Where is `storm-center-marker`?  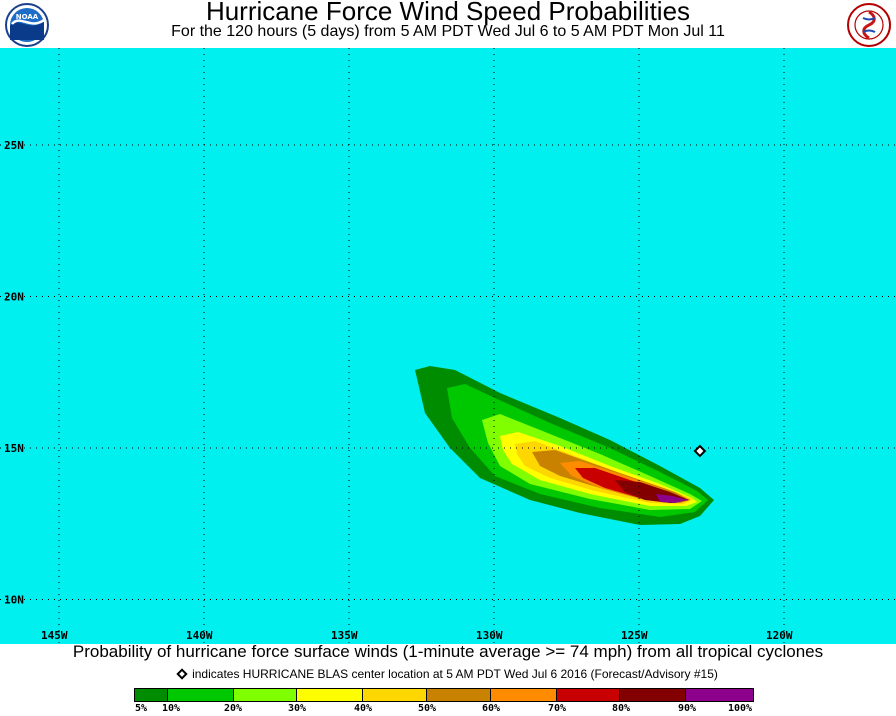 storm-center-marker is located at coordinates (700, 451).